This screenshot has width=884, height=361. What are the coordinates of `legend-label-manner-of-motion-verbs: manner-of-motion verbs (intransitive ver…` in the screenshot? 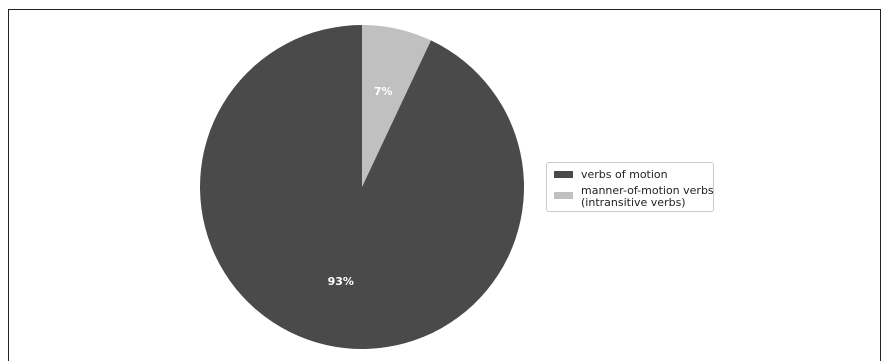 It's located at (647, 196).